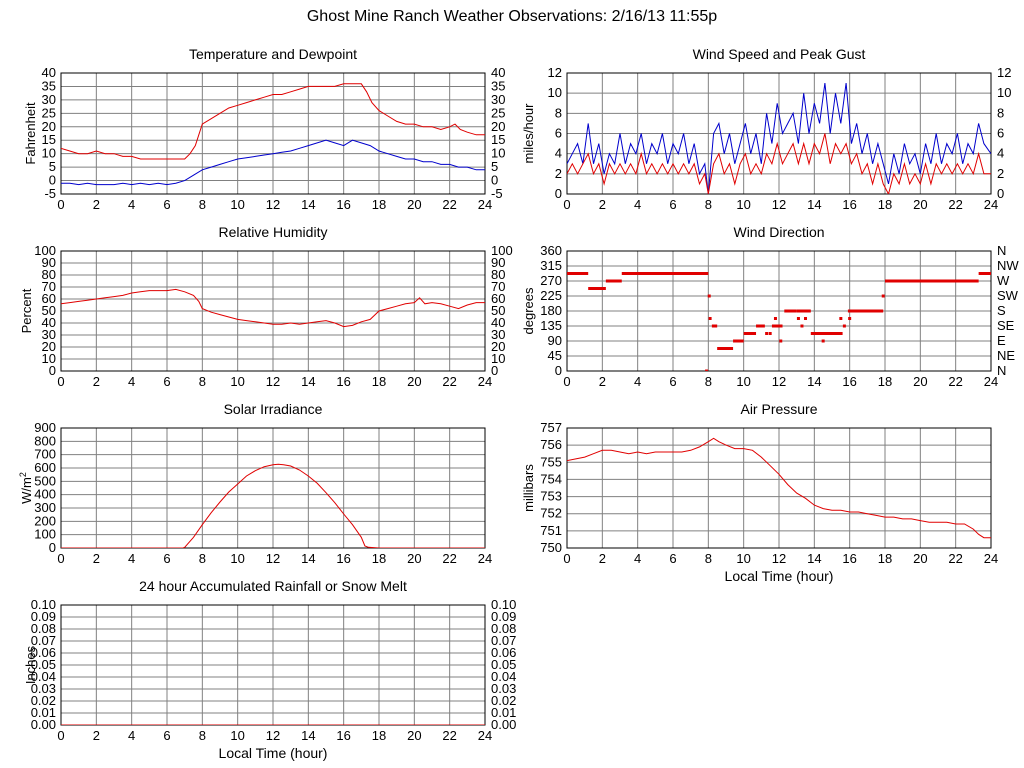 This screenshot has height=768, width=1024. I want to click on series-group, so click(273, 134).